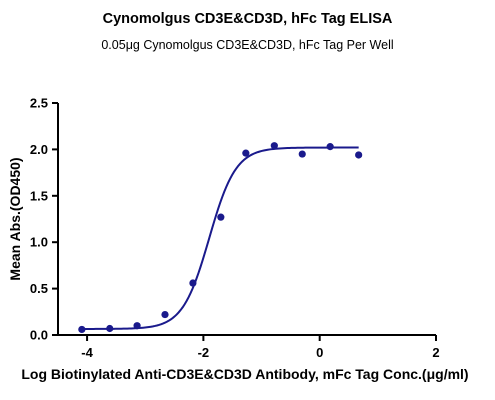  Describe the element at coordinates (435, 352) in the screenshot. I see `x-tick-label: 2` at that location.